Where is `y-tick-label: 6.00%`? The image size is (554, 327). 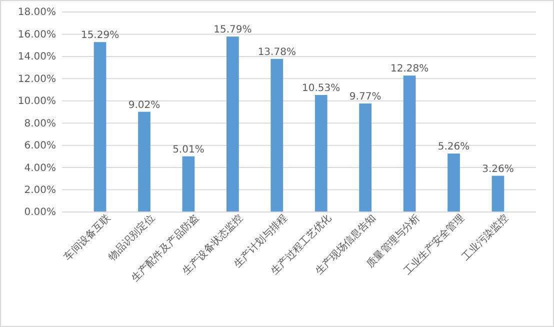
y-tick-label: 6.00% is located at coordinates (40, 146).